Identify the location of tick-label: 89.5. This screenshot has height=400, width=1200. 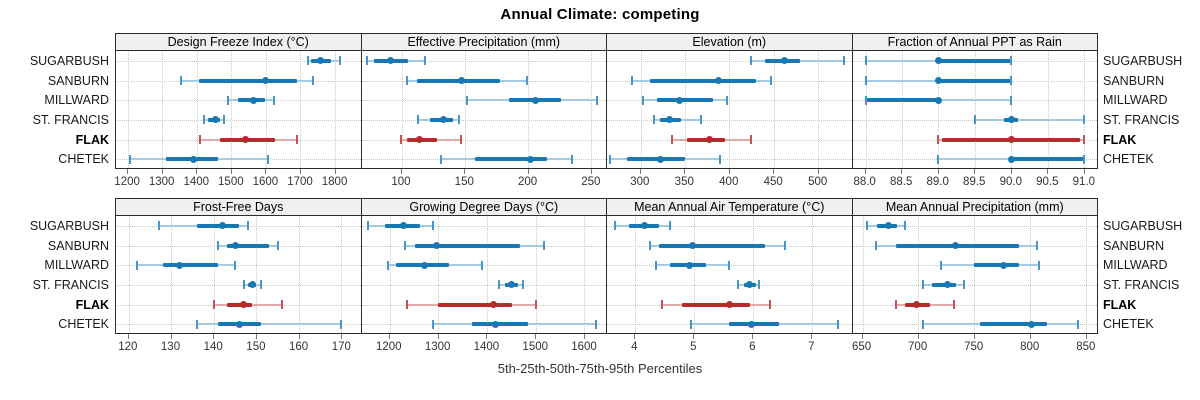
(974, 182).